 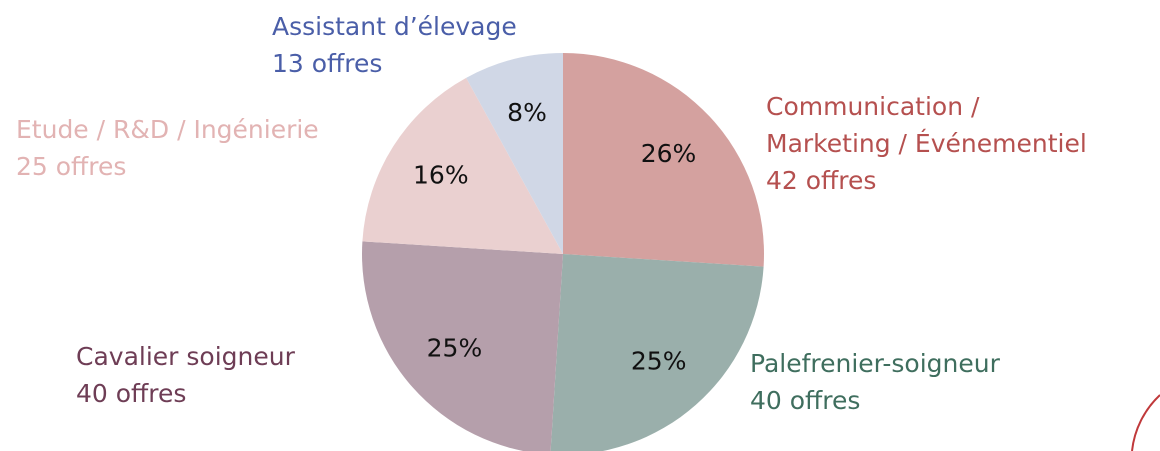 I want to click on category-label: Marketing / Événementiel, so click(x=926, y=143).